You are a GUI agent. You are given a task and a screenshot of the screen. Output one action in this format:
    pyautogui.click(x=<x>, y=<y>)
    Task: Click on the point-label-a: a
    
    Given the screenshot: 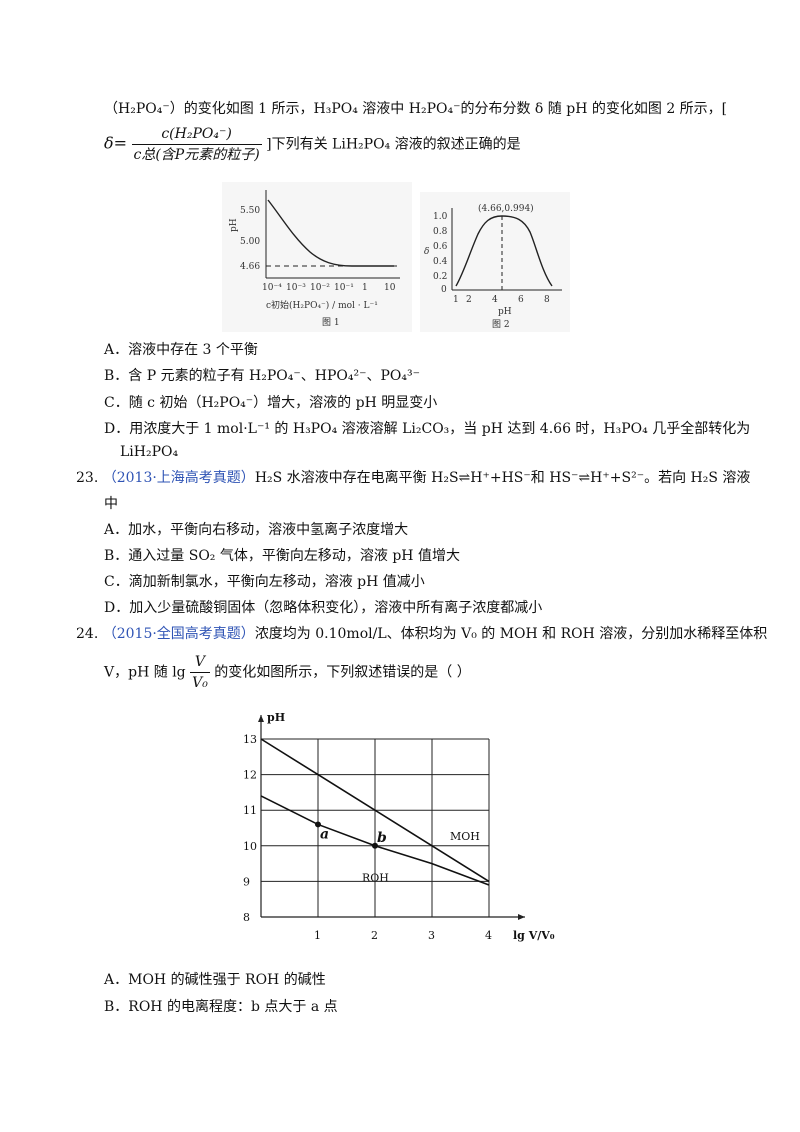 What is the action you would take?
    pyautogui.click(x=324, y=834)
    